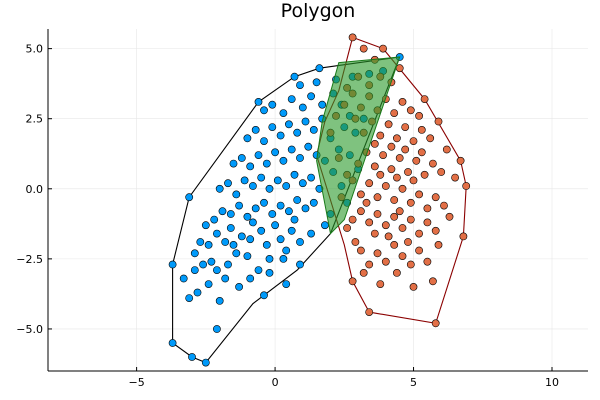  What do you see at coordinates (137, 382) in the screenshot?
I see `x-tick-label: −5` at bounding box center [137, 382].